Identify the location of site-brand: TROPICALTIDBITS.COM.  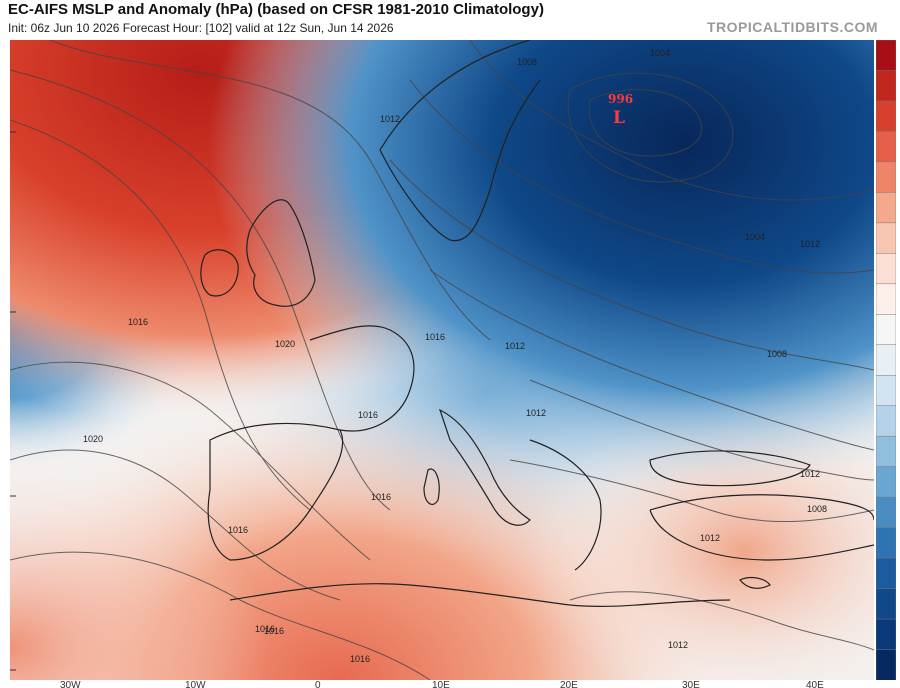
(792, 27).